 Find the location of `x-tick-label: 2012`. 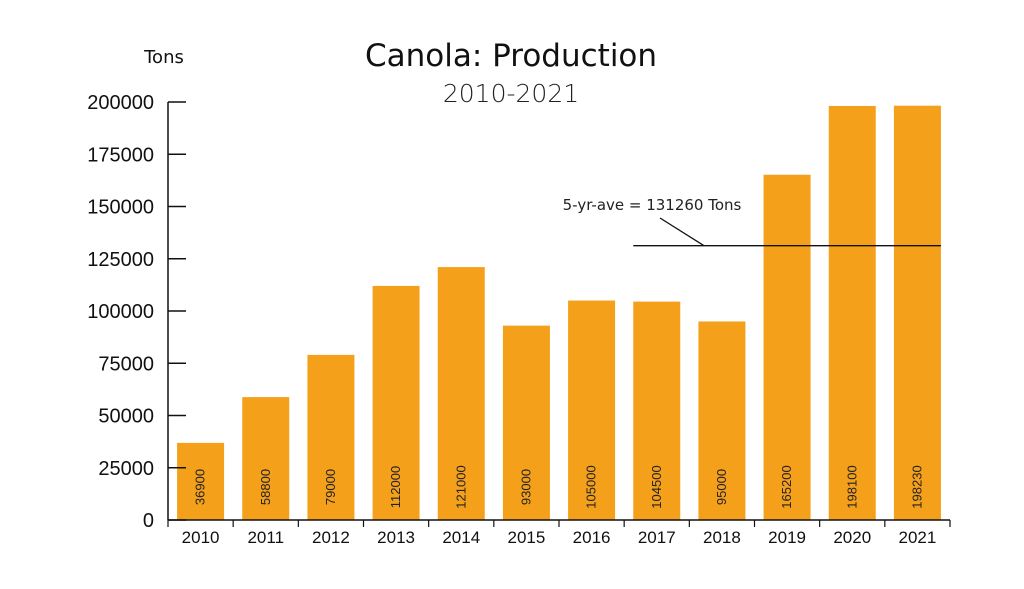

x-tick-label: 2012 is located at coordinates (331, 537).